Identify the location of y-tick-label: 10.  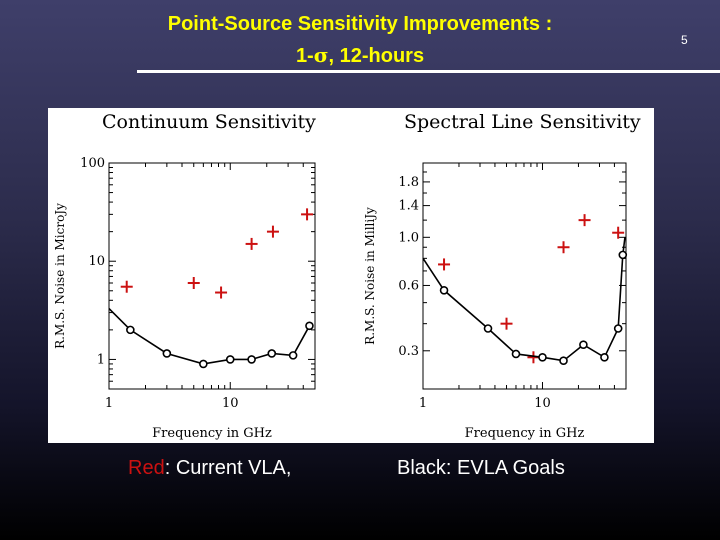
(96, 261).